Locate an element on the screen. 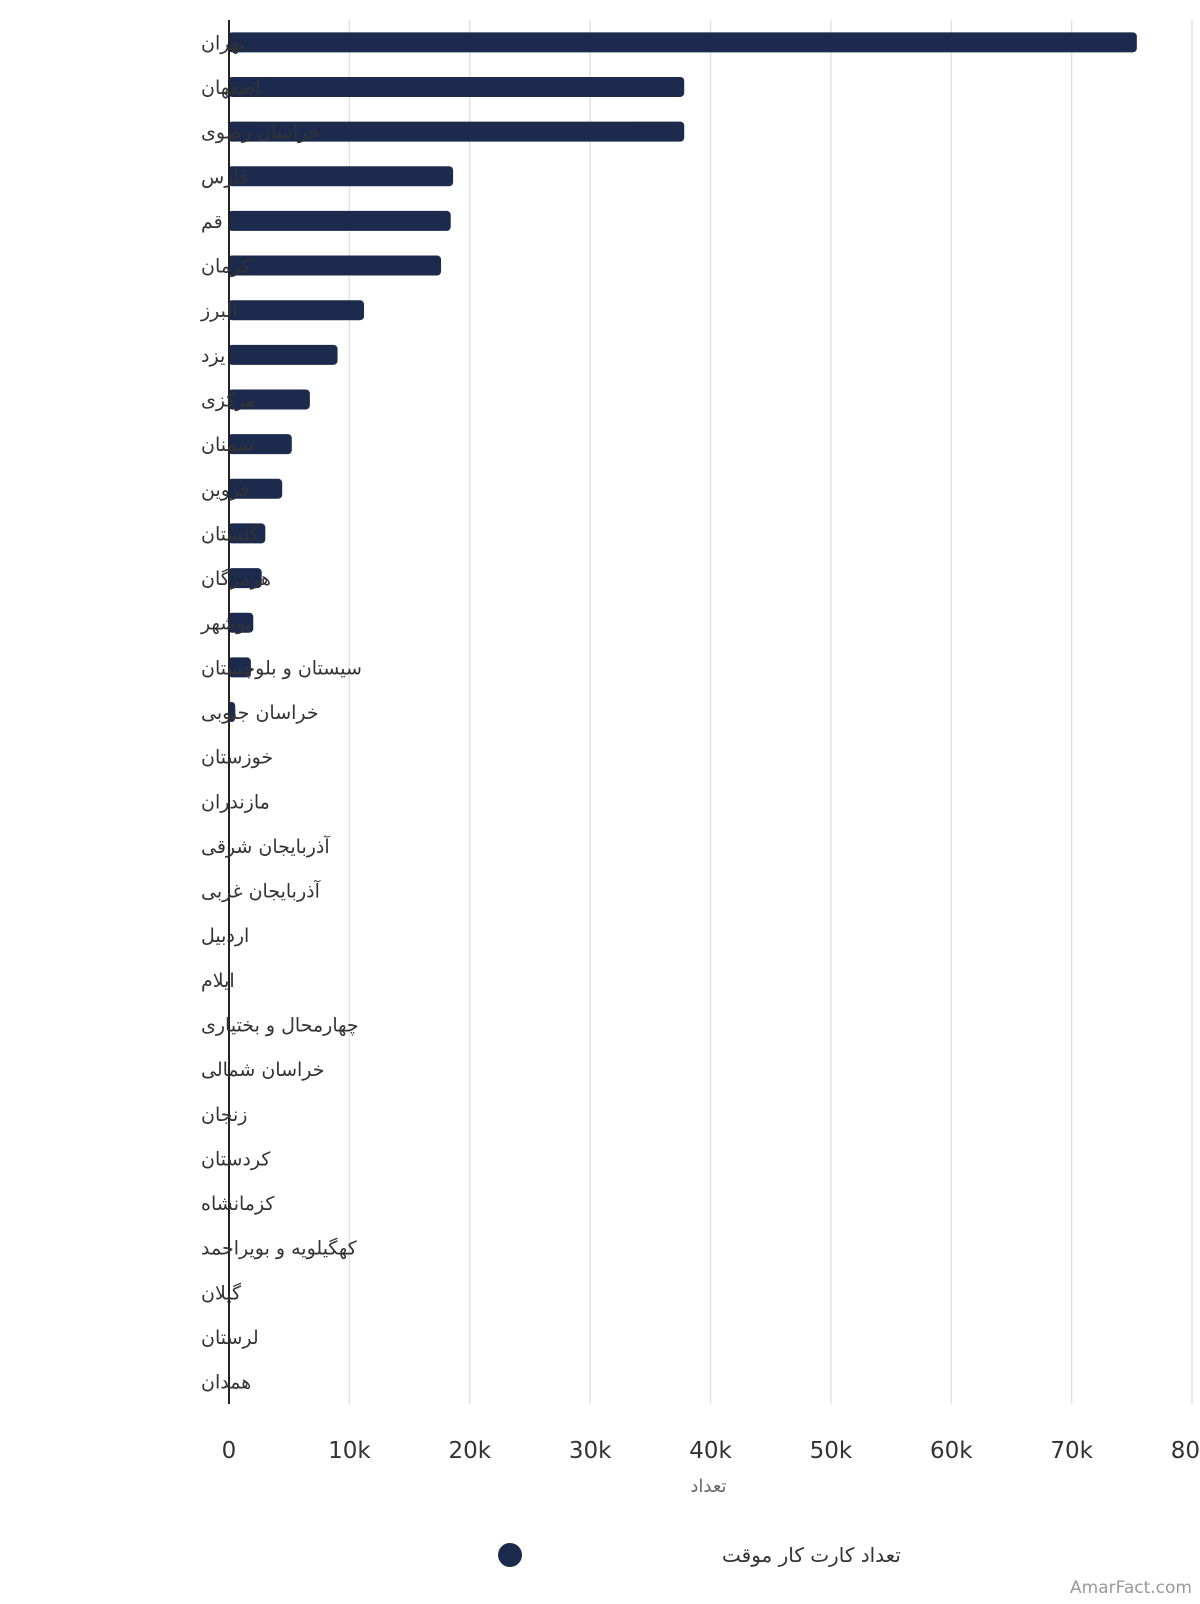  category-label: قزوین is located at coordinates (225, 490).